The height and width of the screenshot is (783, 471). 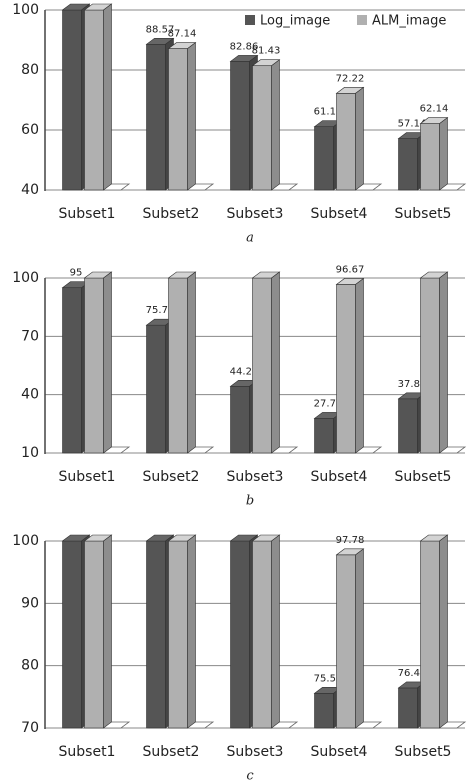 I want to click on value-label: 97.78, so click(x=350, y=540).